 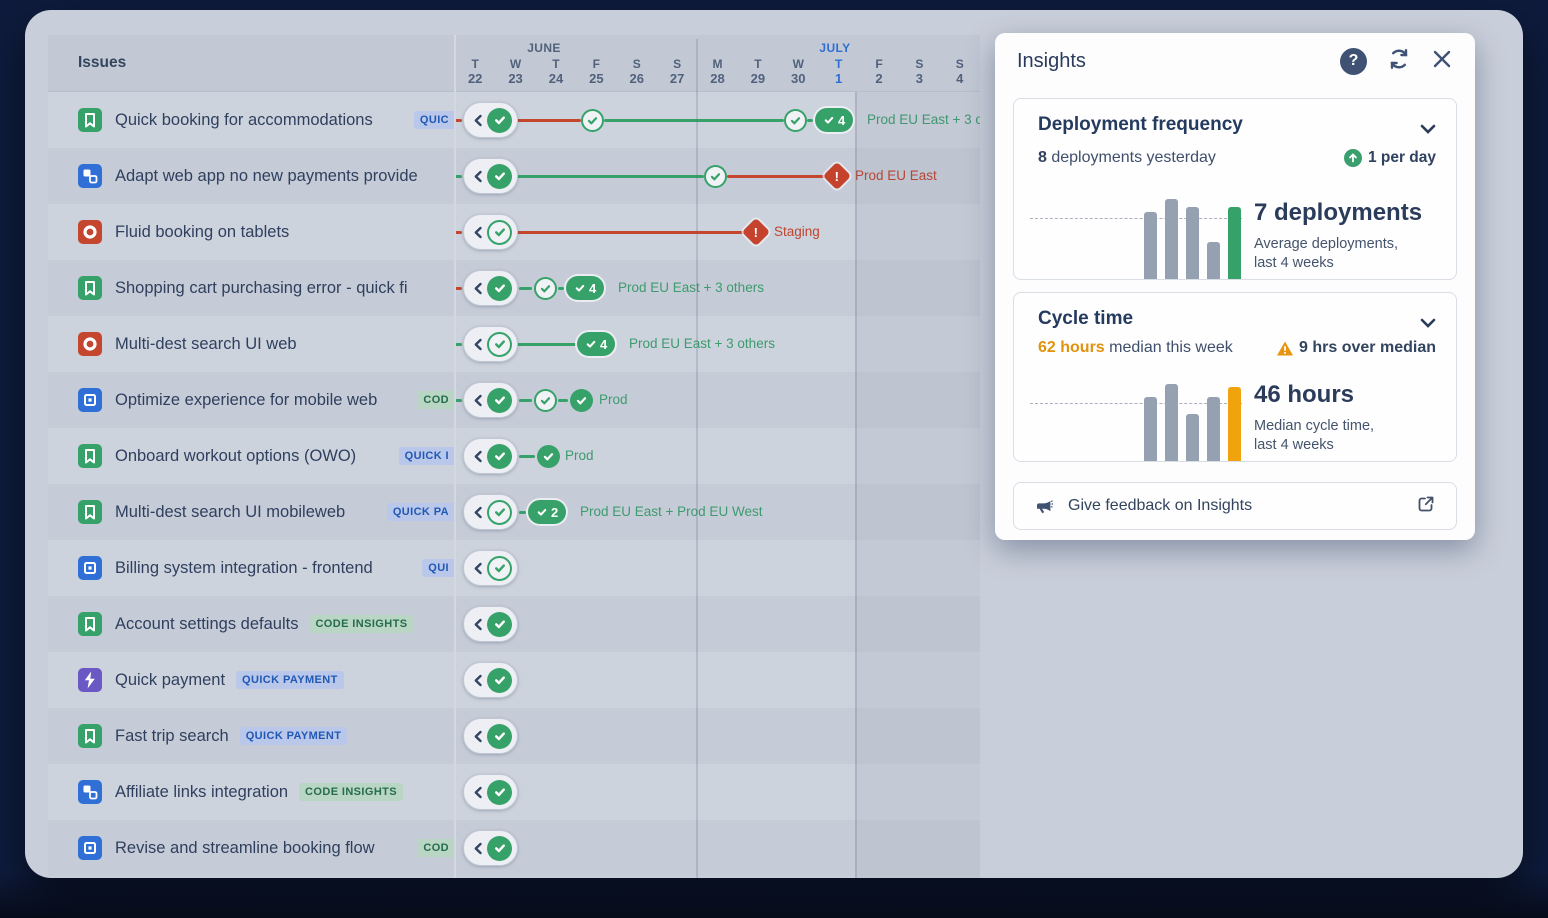 What do you see at coordinates (89, 680) in the screenshot?
I see `lightning-icon` at bounding box center [89, 680].